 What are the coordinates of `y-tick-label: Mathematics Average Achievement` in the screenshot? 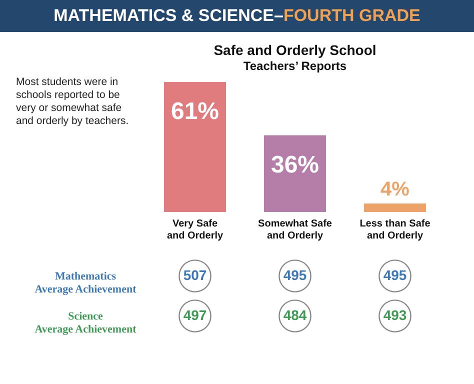 It's located at (85, 283).